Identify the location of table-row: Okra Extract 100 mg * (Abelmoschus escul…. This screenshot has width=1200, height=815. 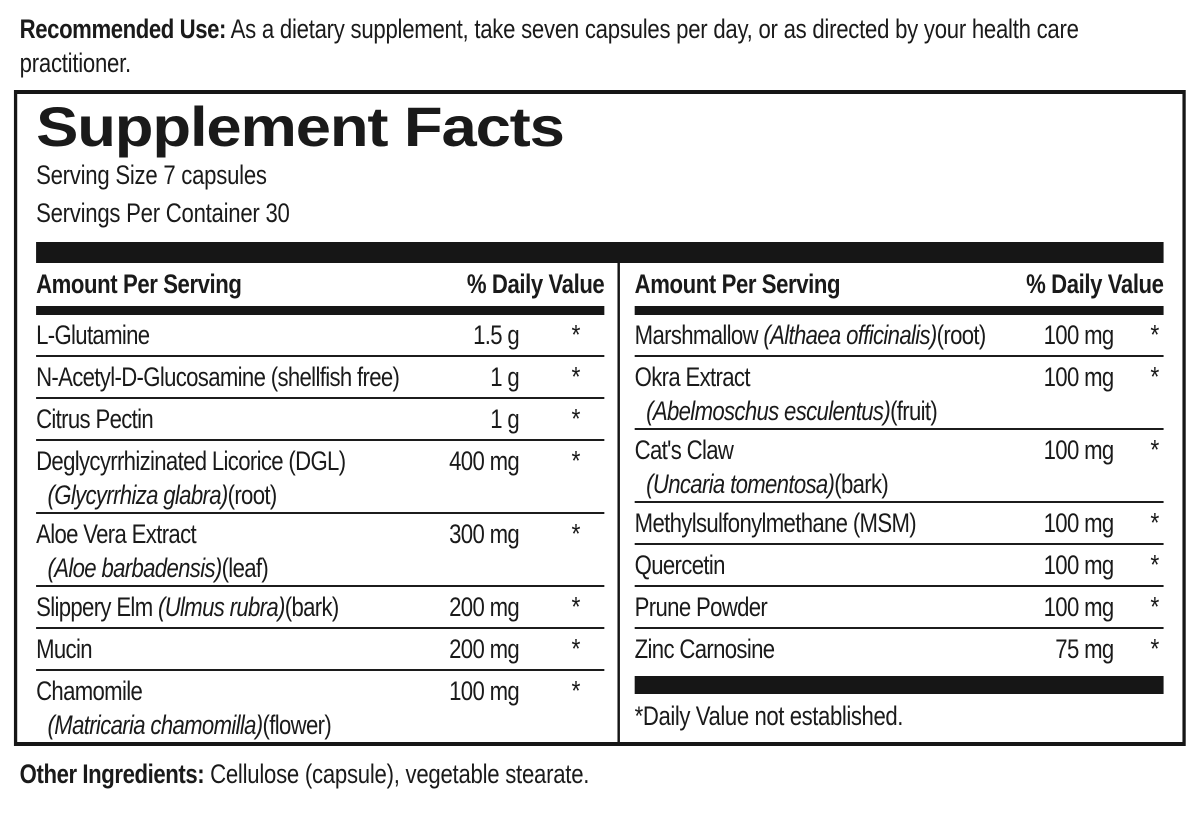
(899, 393).